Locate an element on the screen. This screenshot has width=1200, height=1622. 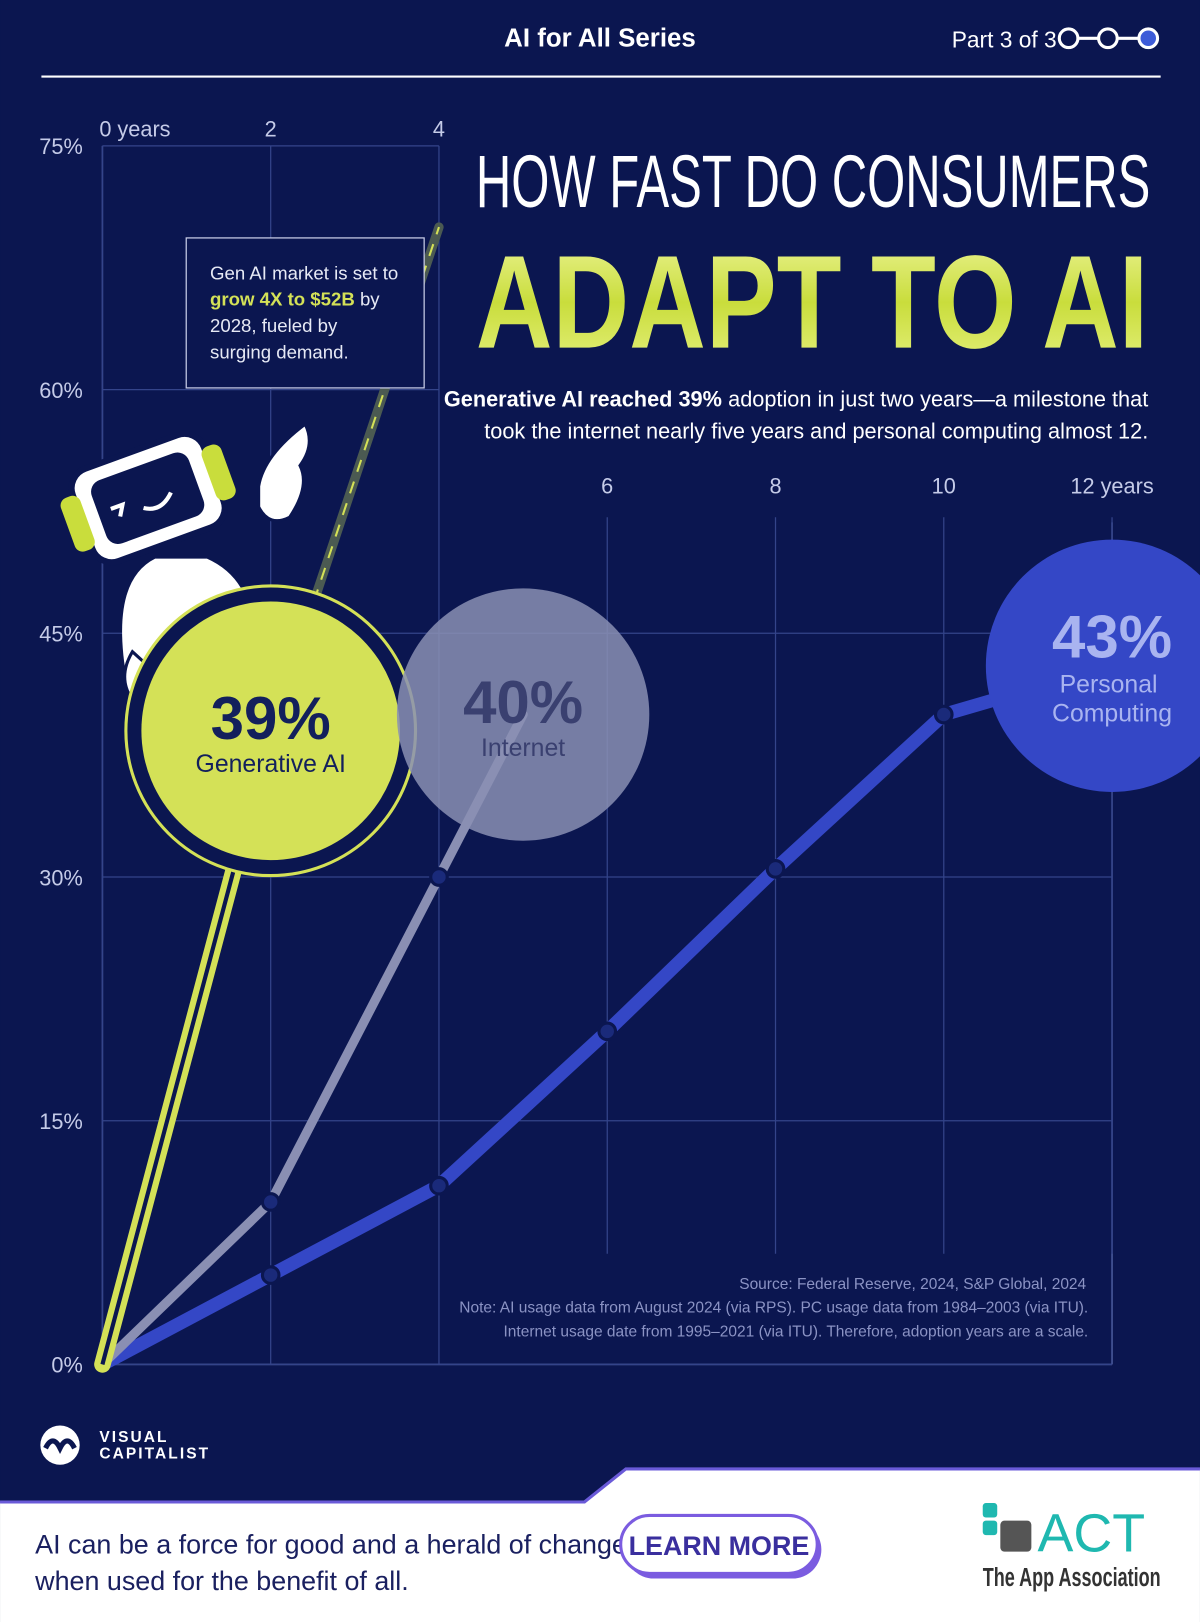
y-tick-label: 0% is located at coordinates (66, 1365).